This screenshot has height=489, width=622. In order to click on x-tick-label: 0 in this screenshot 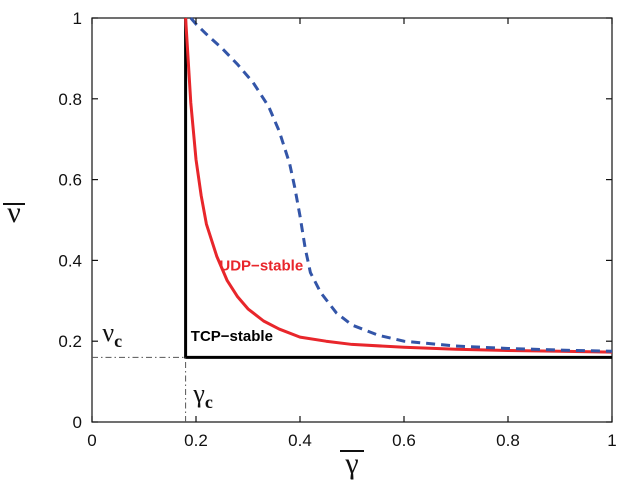, I will do `click(91, 440)`.